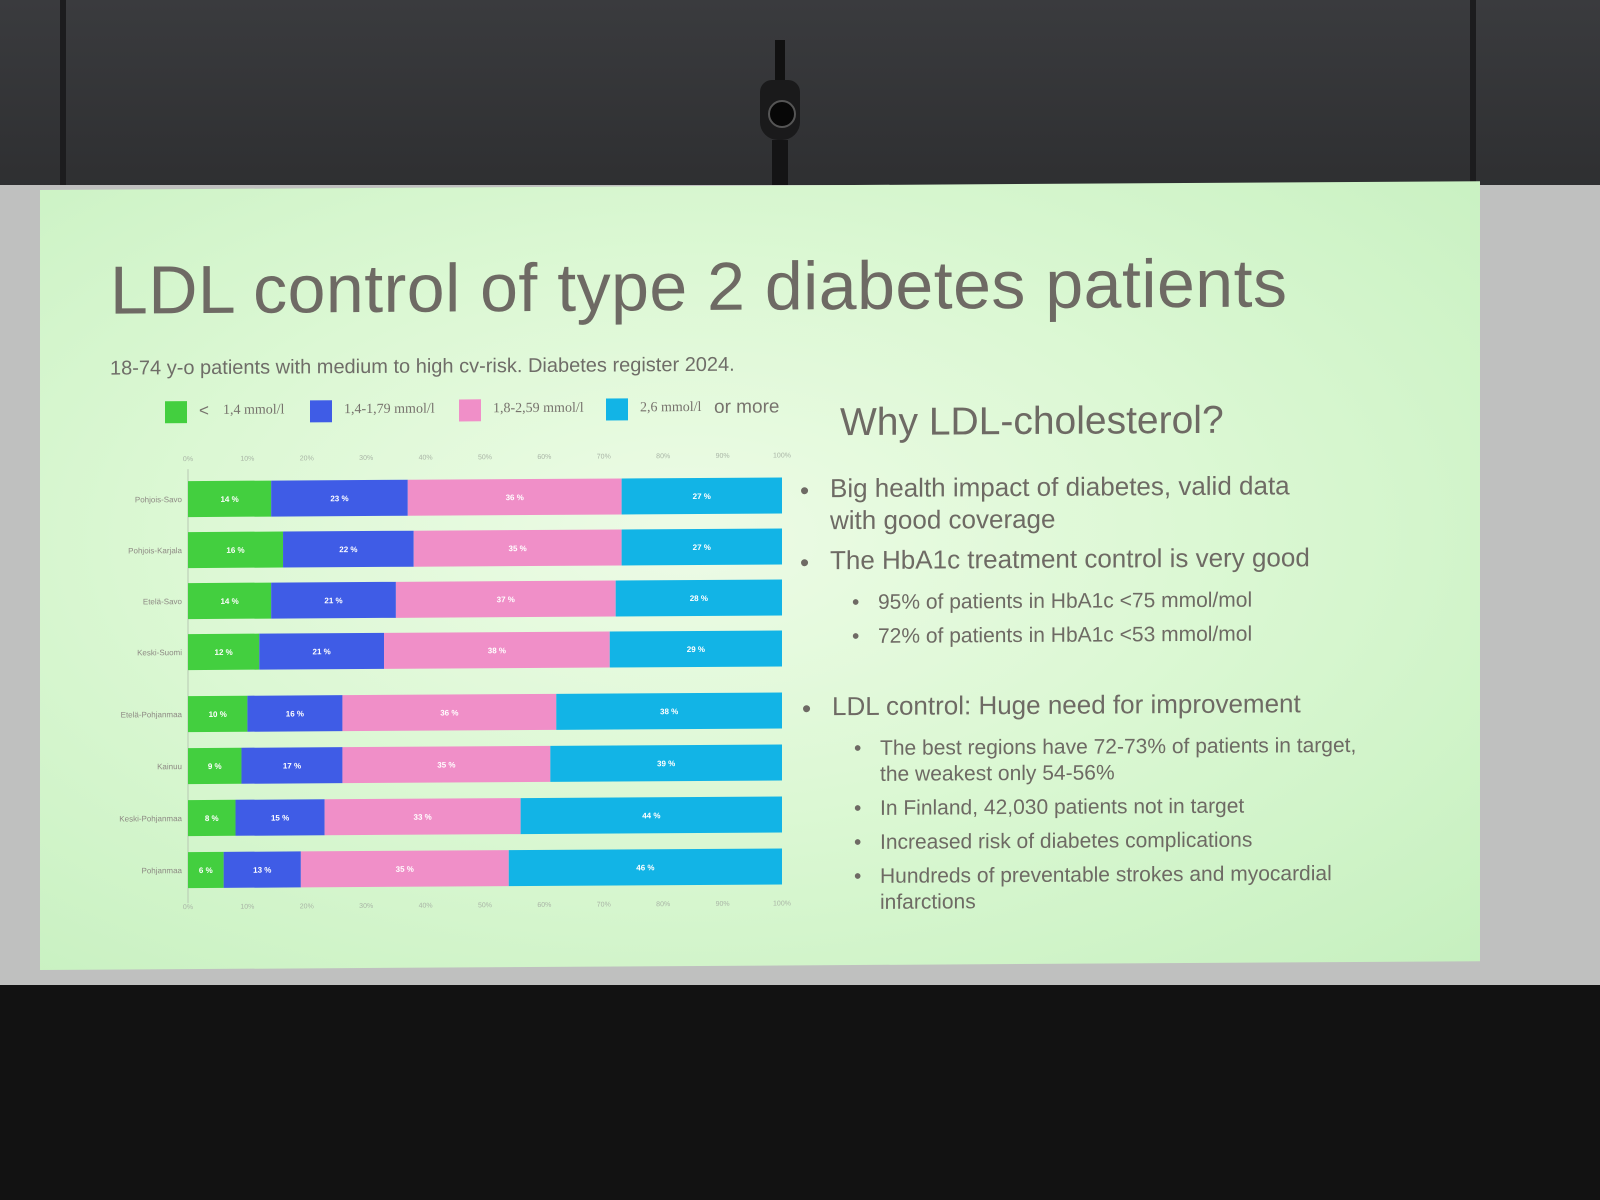  What do you see at coordinates (426, 906) in the screenshot?
I see `chart-x-tick-label-bottom: 40%` at bounding box center [426, 906].